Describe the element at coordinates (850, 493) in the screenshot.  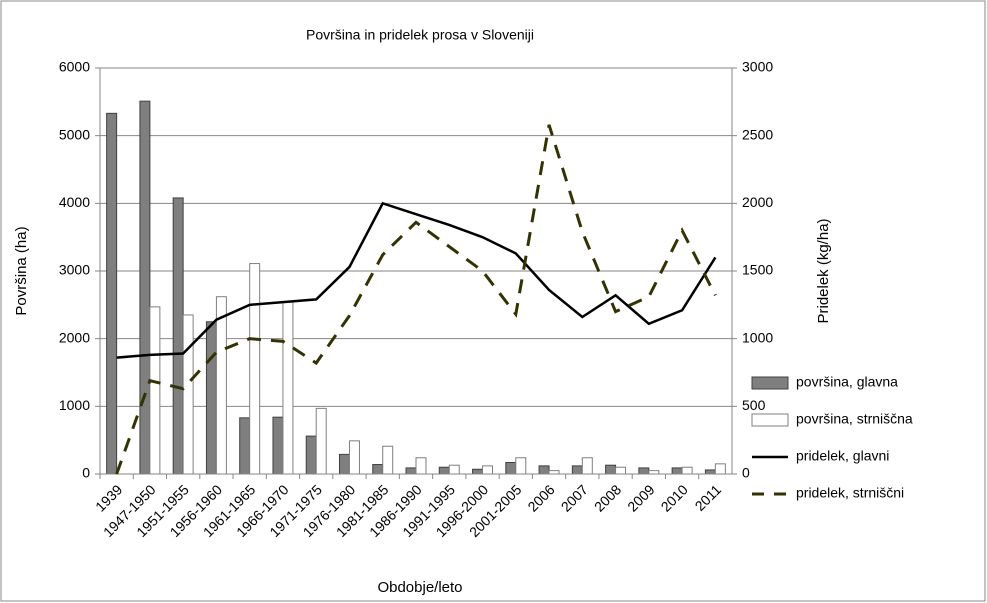
I see `legend-label: pridelek, strniščni` at that location.